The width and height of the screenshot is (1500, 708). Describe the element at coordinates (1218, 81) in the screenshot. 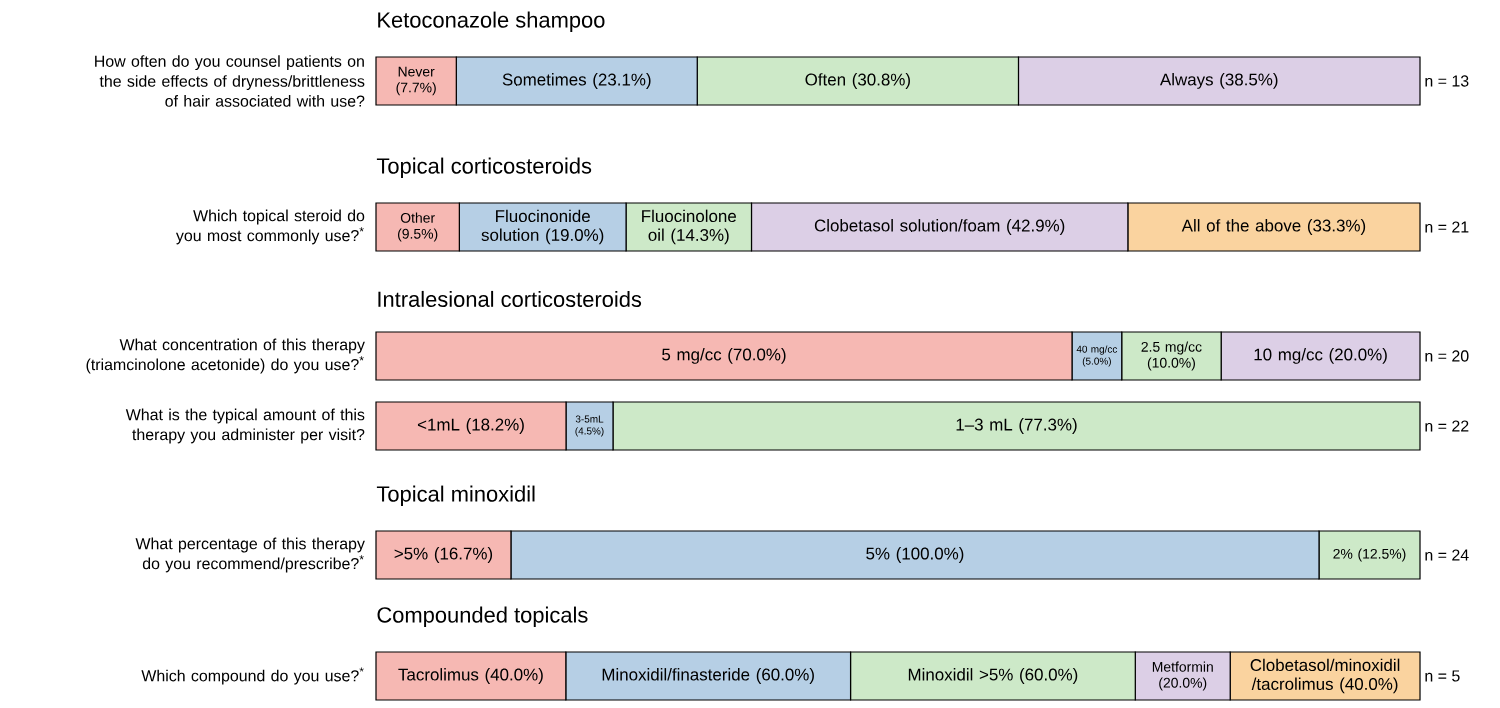

I see `data-label: Always (38.5%)` at that location.